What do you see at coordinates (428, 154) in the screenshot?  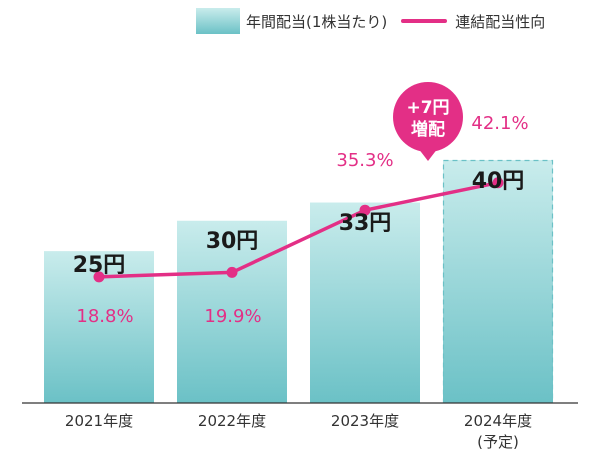 I see `increase-bubble-tail` at bounding box center [428, 154].